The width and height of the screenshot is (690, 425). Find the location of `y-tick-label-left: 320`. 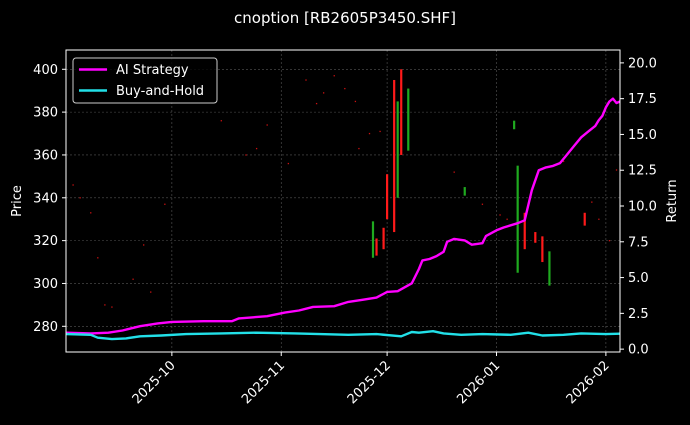

y-tick-label-left: 320 is located at coordinates (45, 241).